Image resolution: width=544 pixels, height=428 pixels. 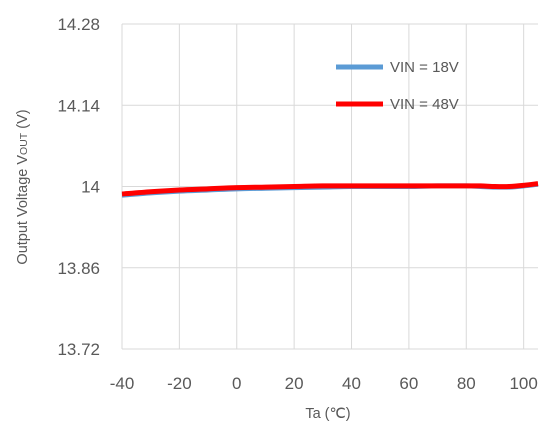 What do you see at coordinates (523, 383) in the screenshot?
I see `x-tick-label: 100` at bounding box center [523, 383].